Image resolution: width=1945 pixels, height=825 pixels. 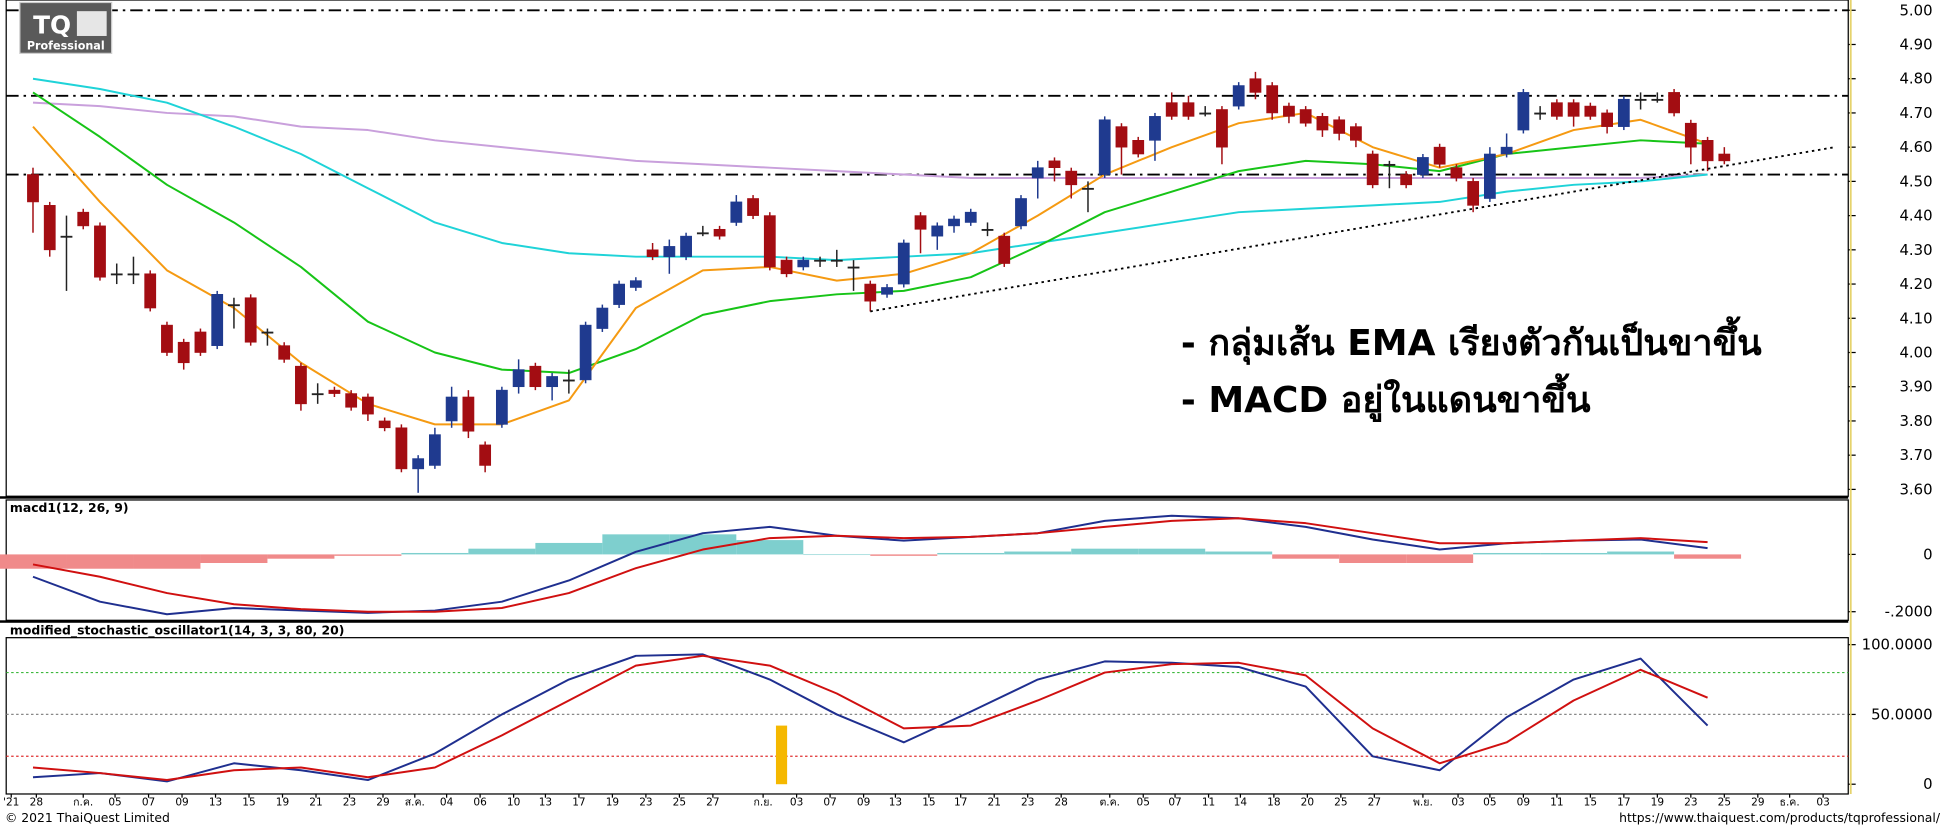 I want to click on x-tick-label: ก.ค., so click(x=83, y=803).